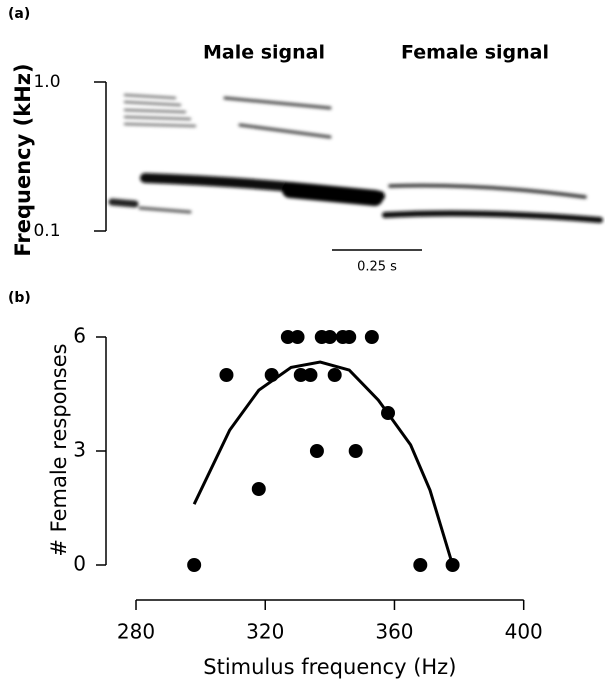  What do you see at coordinates (46, 82) in the screenshot?
I see `y-tick-label: 1.0` at bounding box center [46, 82].